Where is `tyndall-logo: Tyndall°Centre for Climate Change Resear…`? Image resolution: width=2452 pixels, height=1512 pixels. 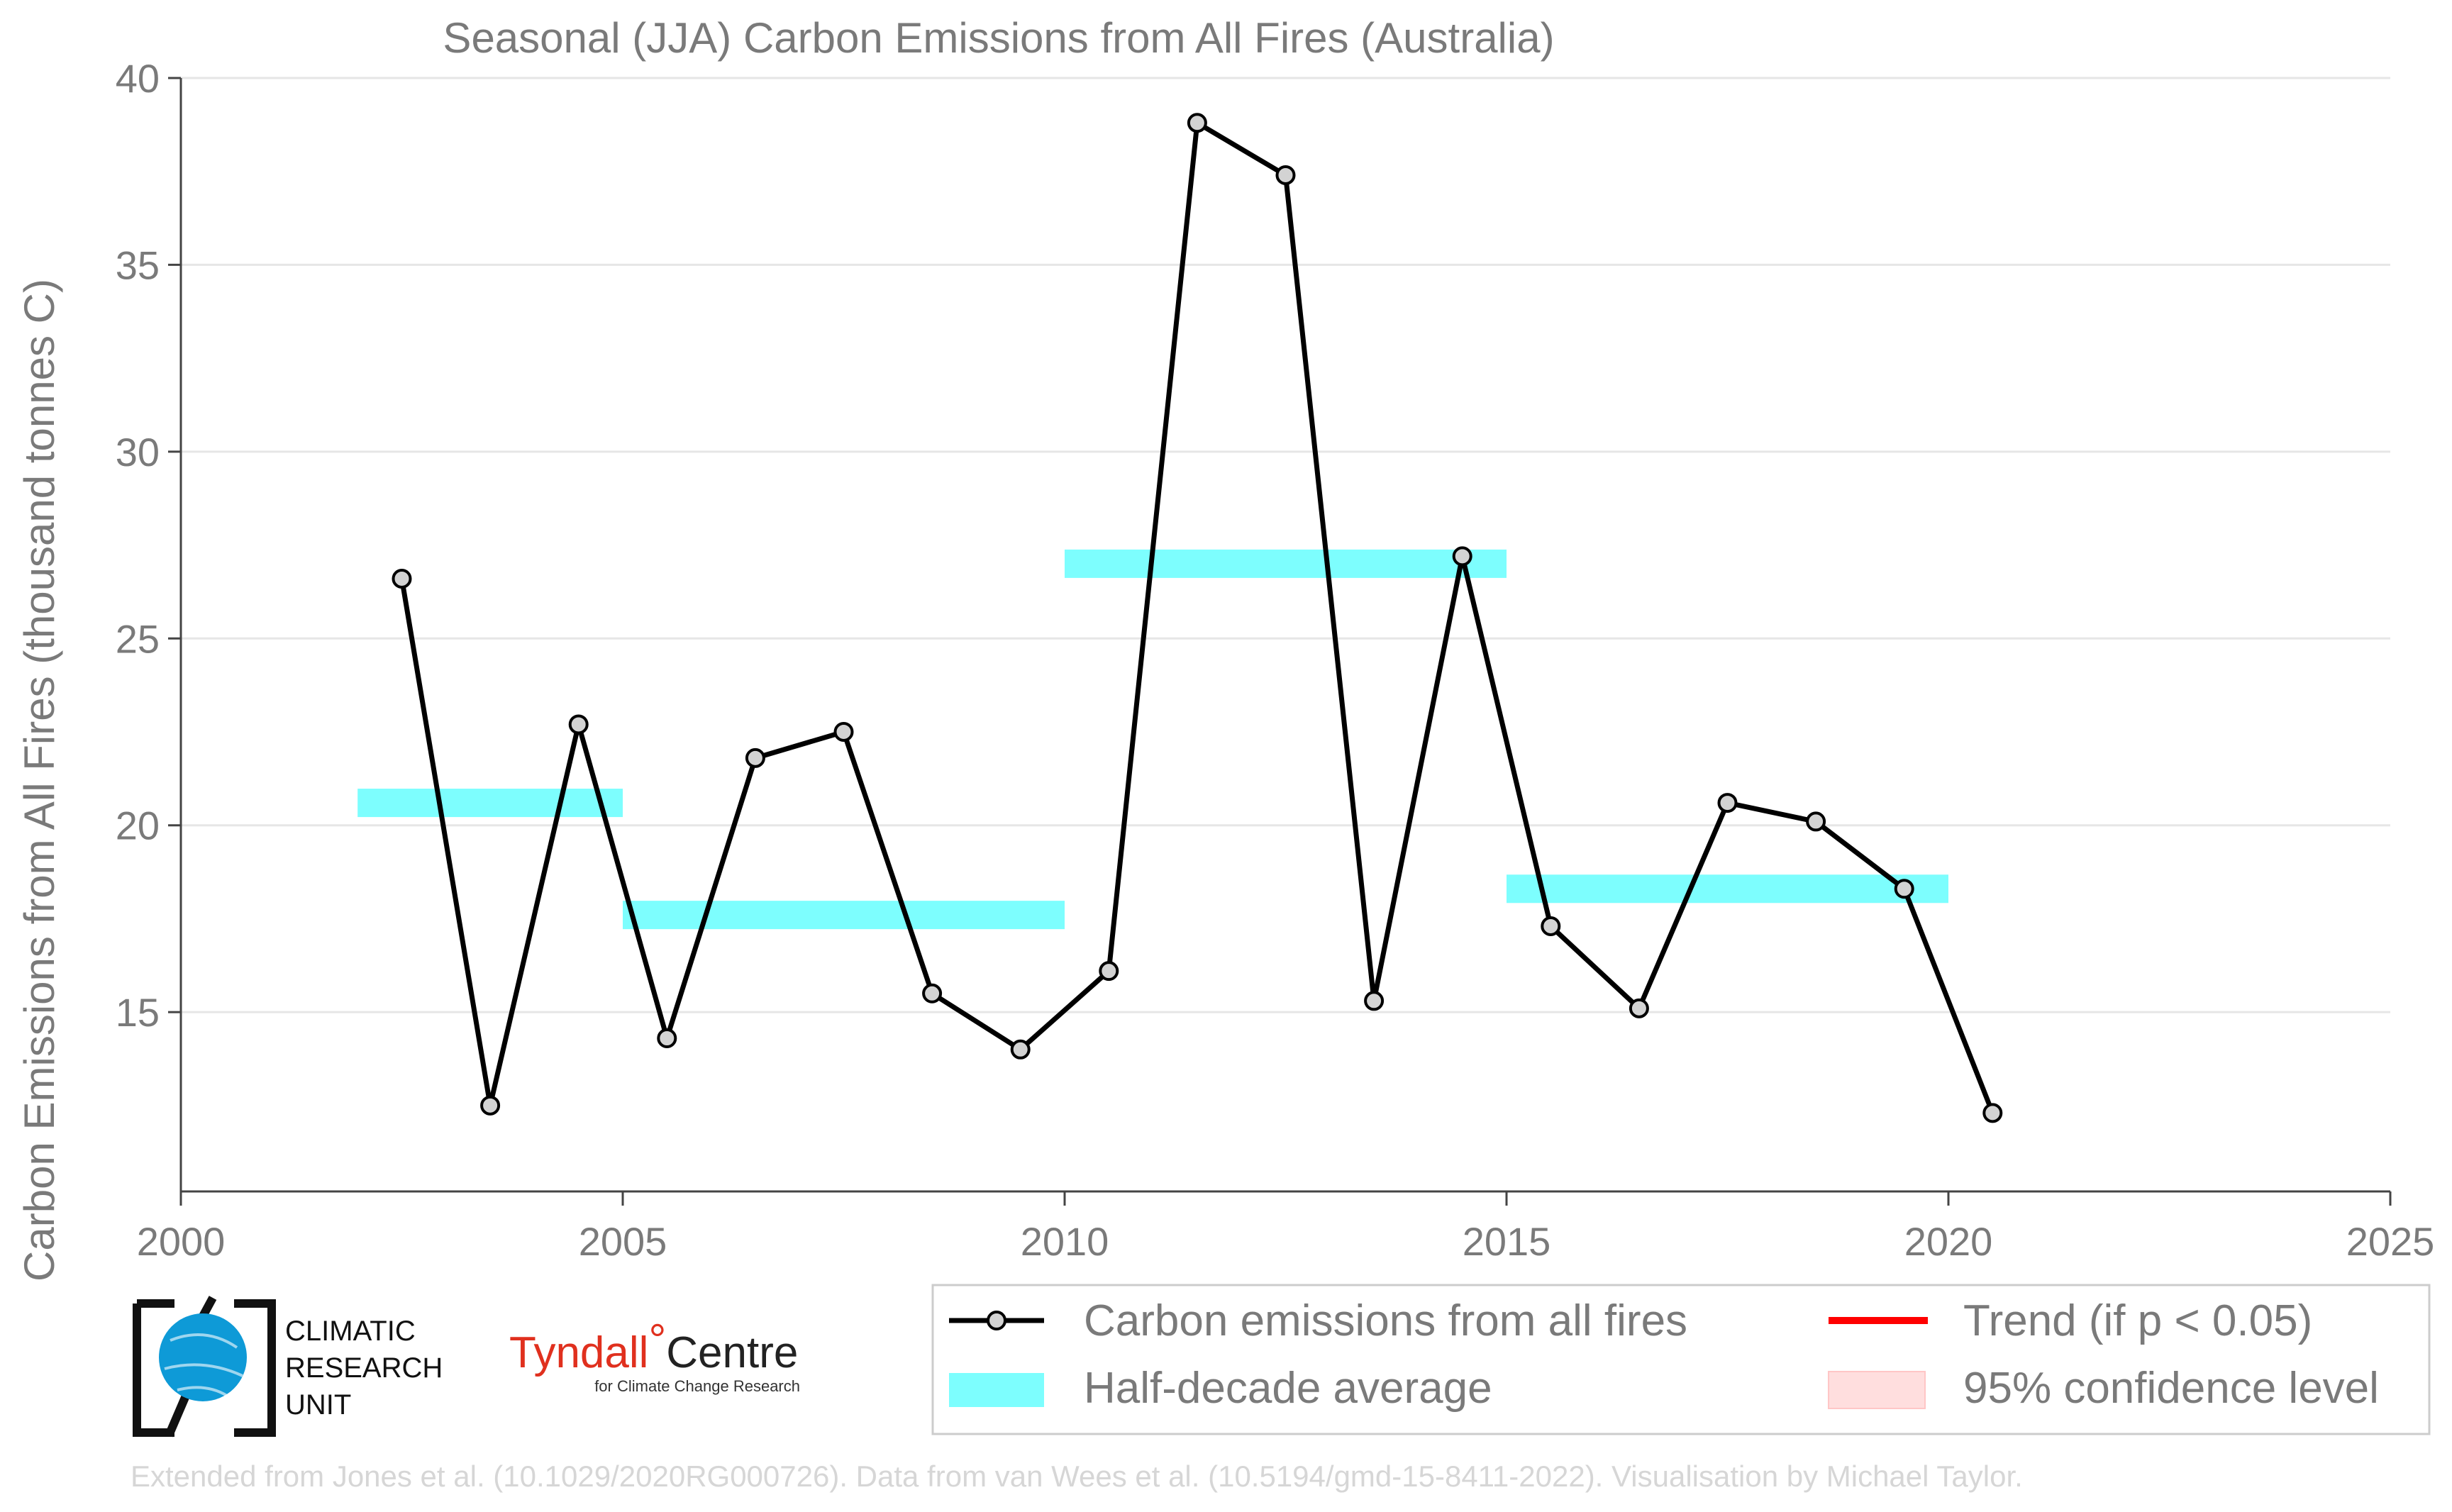 tyndall-logo: Tyndall°Centre for Climate Change Resear… is located at coordinates (654, 1355).